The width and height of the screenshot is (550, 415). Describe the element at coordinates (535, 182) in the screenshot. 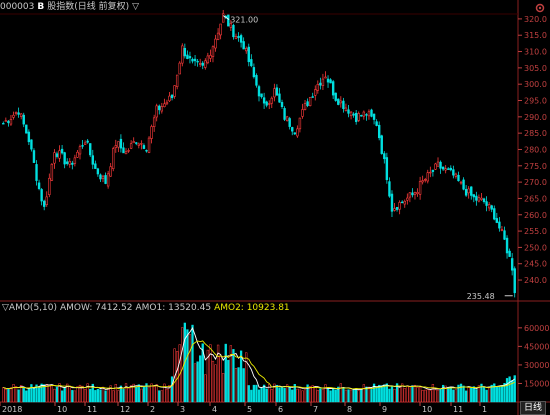

I see `price-tick-label: 270.0` at that location.